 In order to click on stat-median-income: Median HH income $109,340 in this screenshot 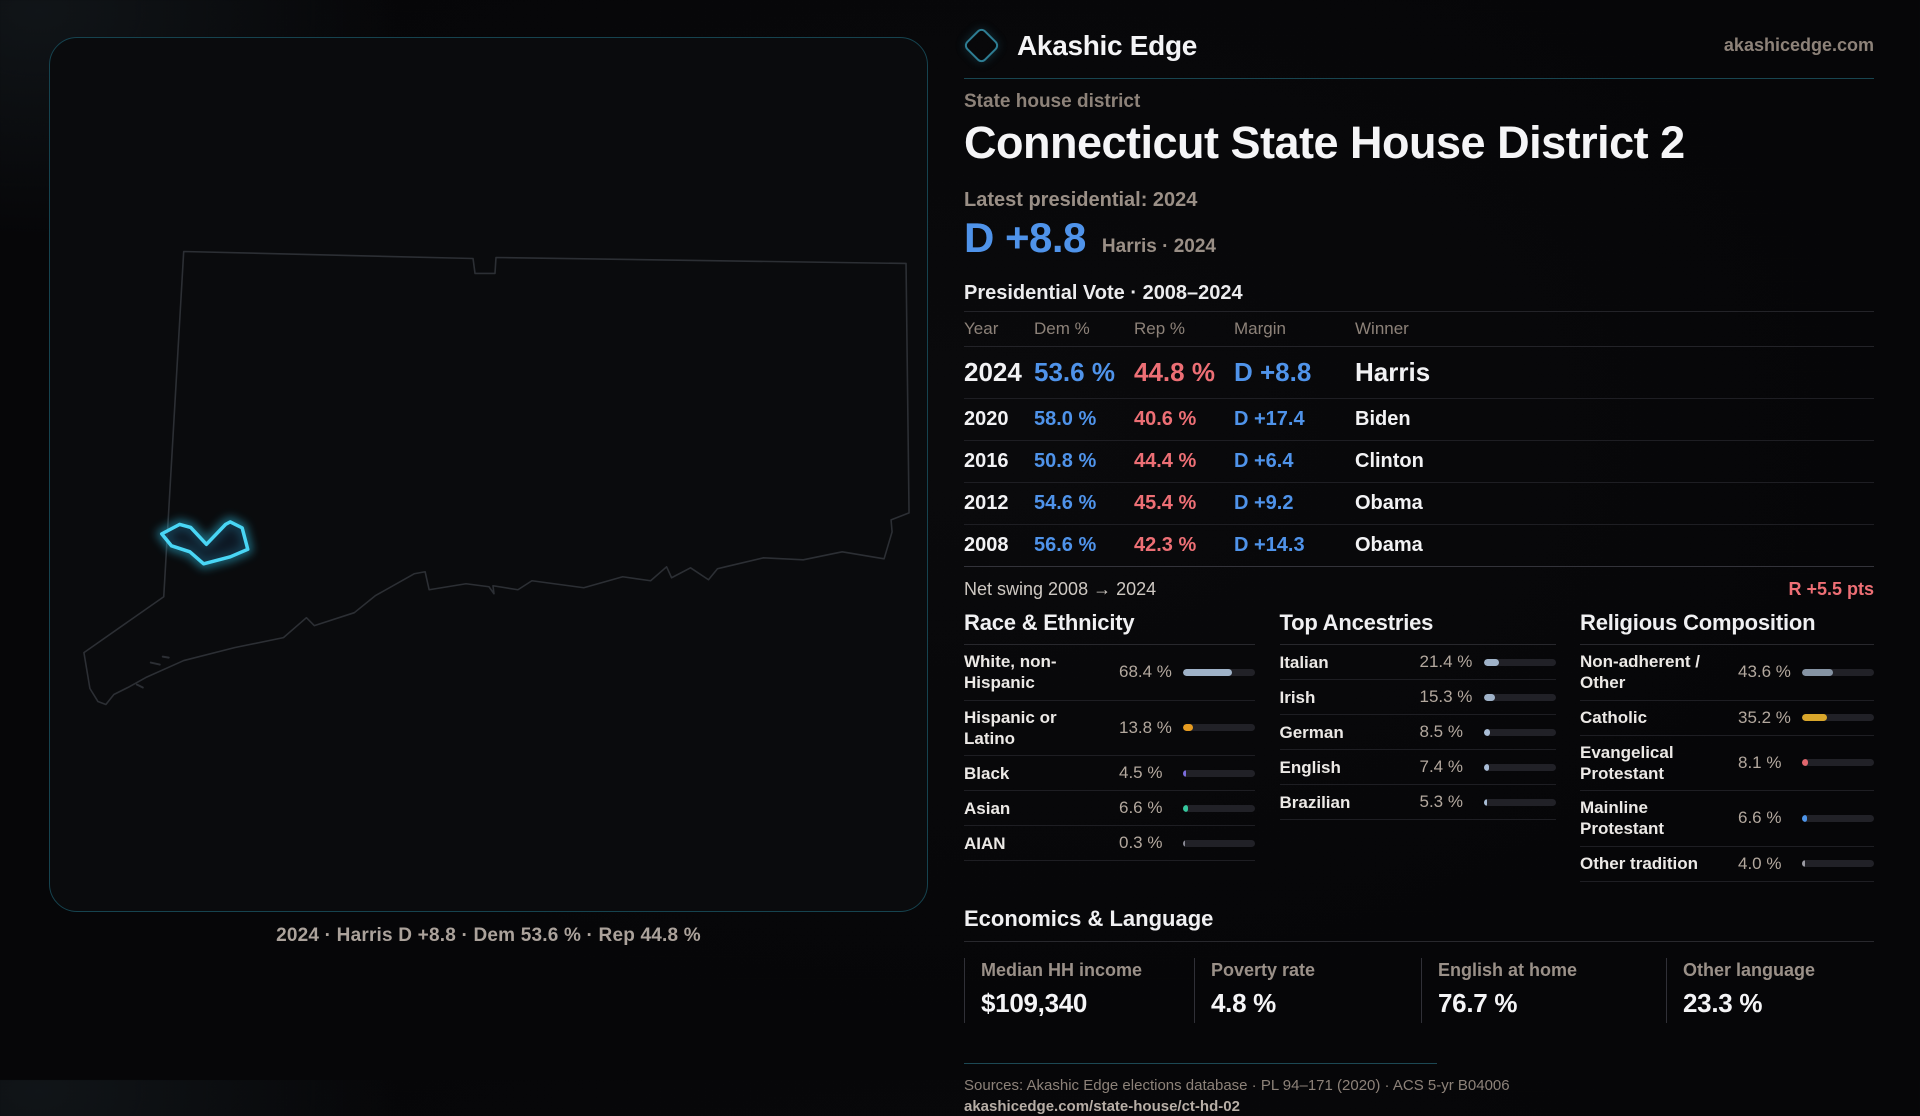, I will do `click(1079, 990)`.